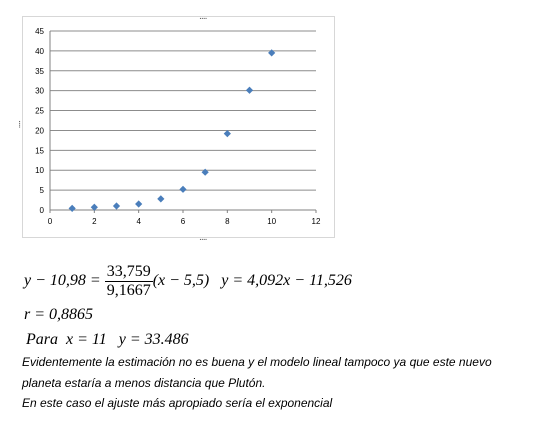  Describe the element at coordinates (39, 130) in the screenshot. I see `y-tick-label: 20` at that location.